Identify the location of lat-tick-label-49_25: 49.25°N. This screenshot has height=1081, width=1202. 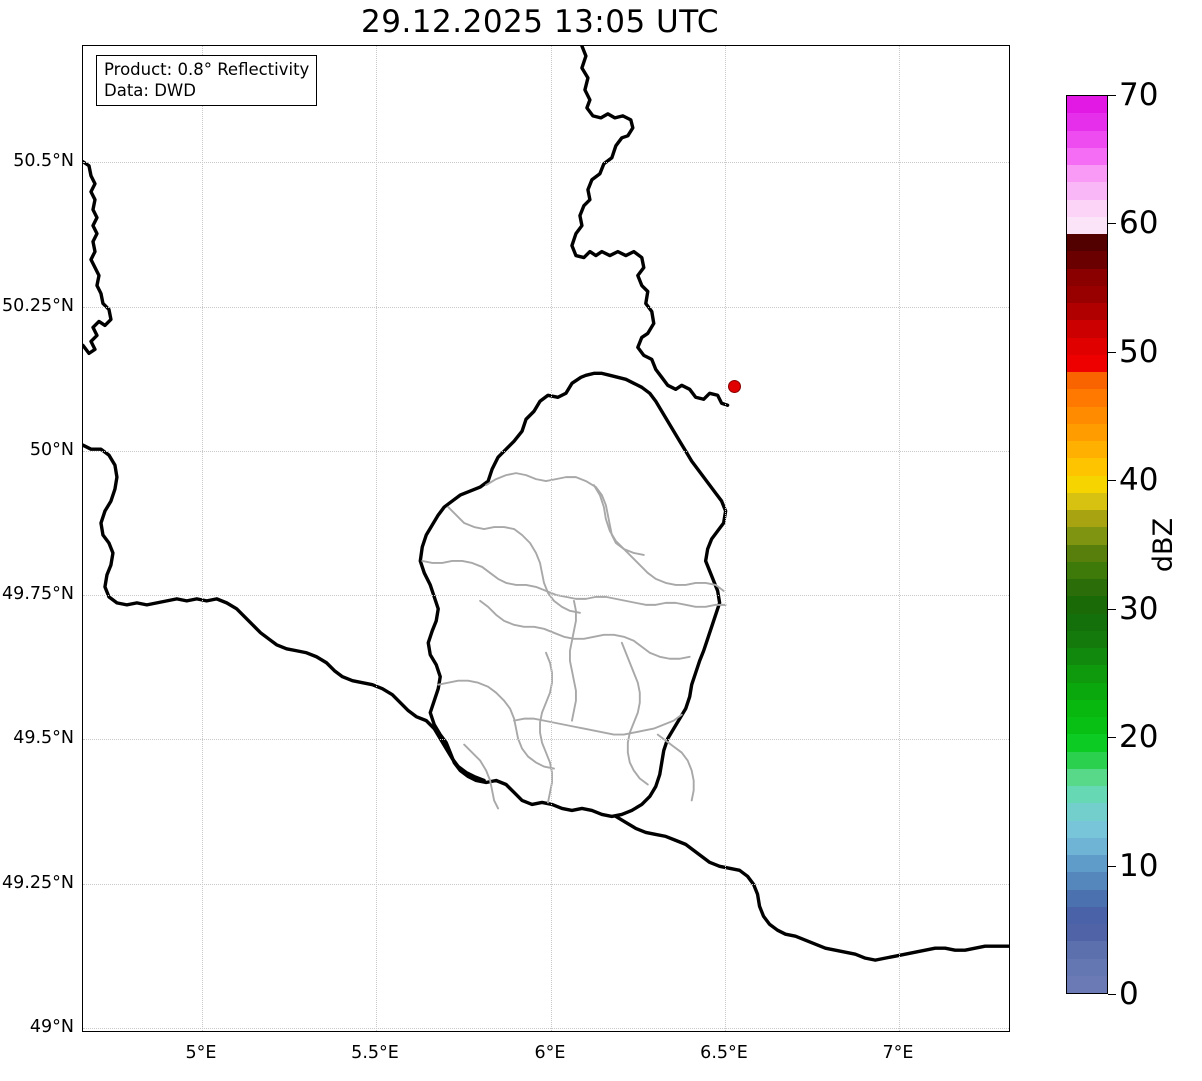
(38, 883).